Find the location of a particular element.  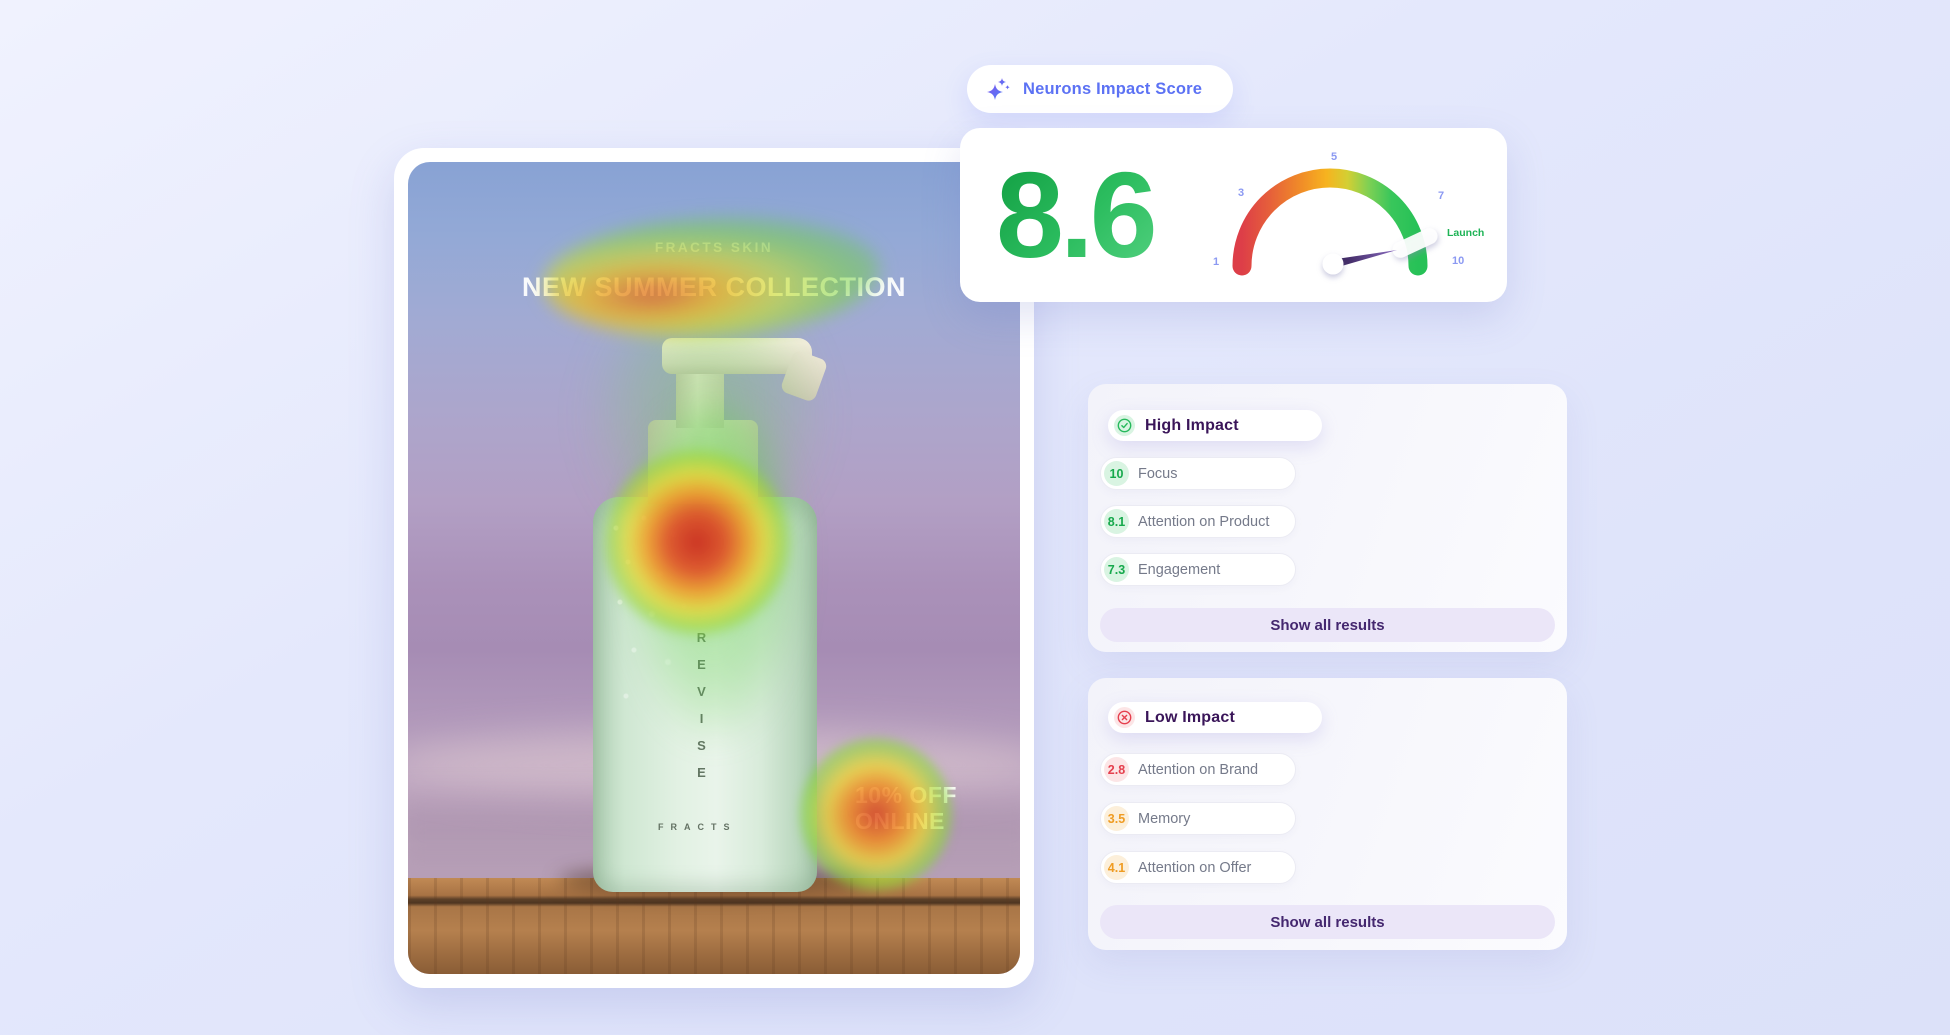

offer-line-1: 10% OFF is located at coordinates (906, 795).